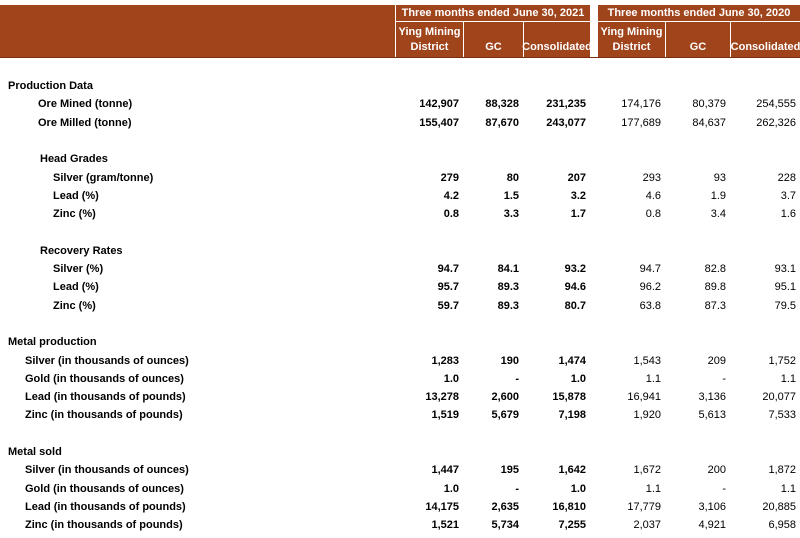  What do you see at coordinates (502, 104) in the screenshot?
I see `cell-value: 88,328` at bounding box center [502, 104].